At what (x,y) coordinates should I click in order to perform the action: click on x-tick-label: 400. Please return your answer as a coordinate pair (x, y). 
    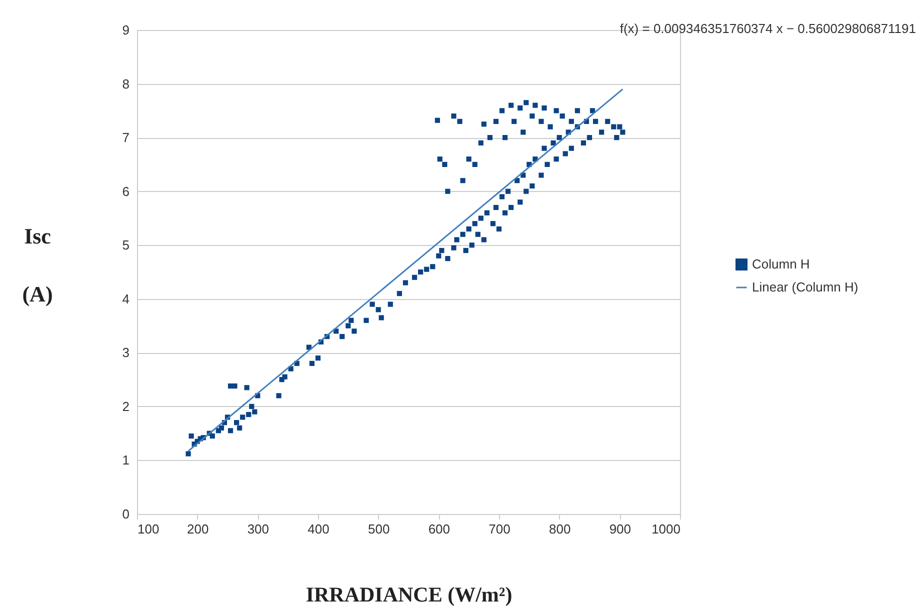
    Looking at the image, I should click on (319, 529).